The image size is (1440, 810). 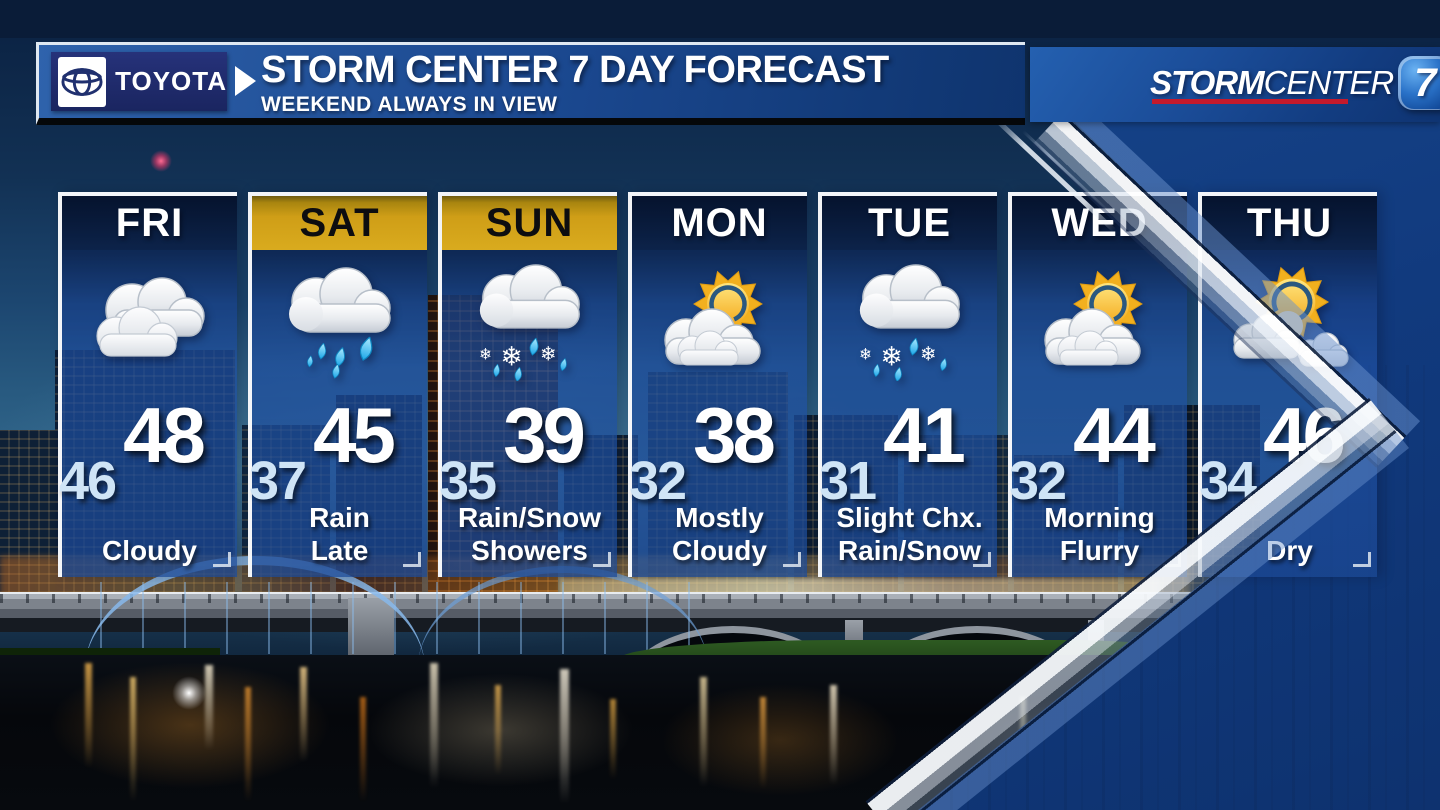 I want to click on day-name: SAT, so click(x=339, y=222).